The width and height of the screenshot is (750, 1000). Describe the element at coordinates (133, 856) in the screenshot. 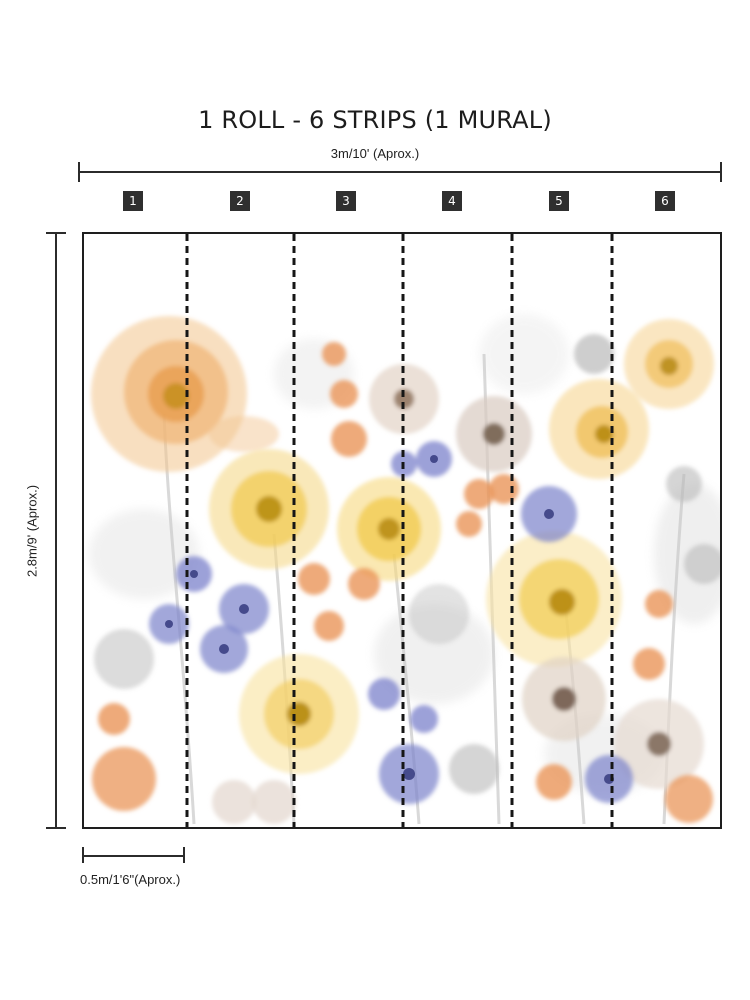

I see `strip-width-dimension-line` at that location.